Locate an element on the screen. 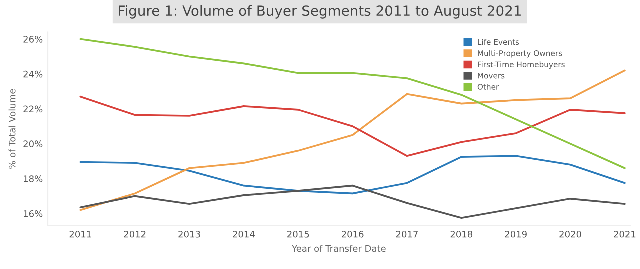  y-tick-label: 18% is located at coordinates (33, 179).